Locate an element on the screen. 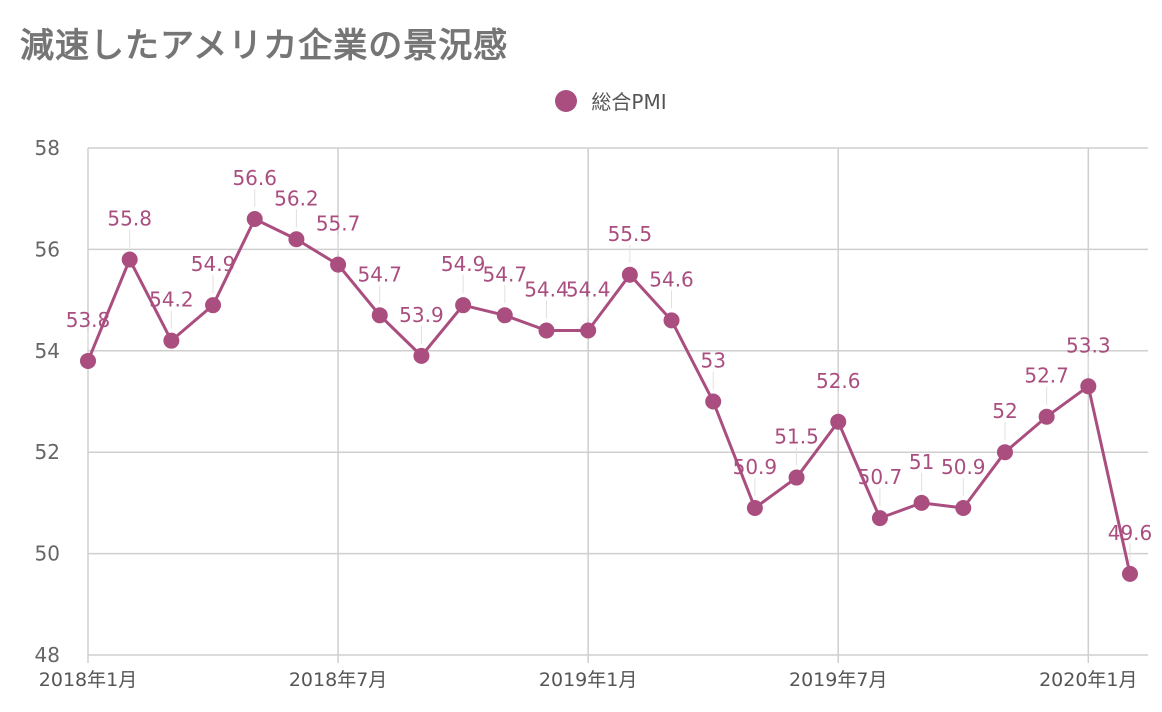 This screenshot has height=712, width=1162. legend-item-composite-pmi: 総合PMI is located at coordinates (611, 100).